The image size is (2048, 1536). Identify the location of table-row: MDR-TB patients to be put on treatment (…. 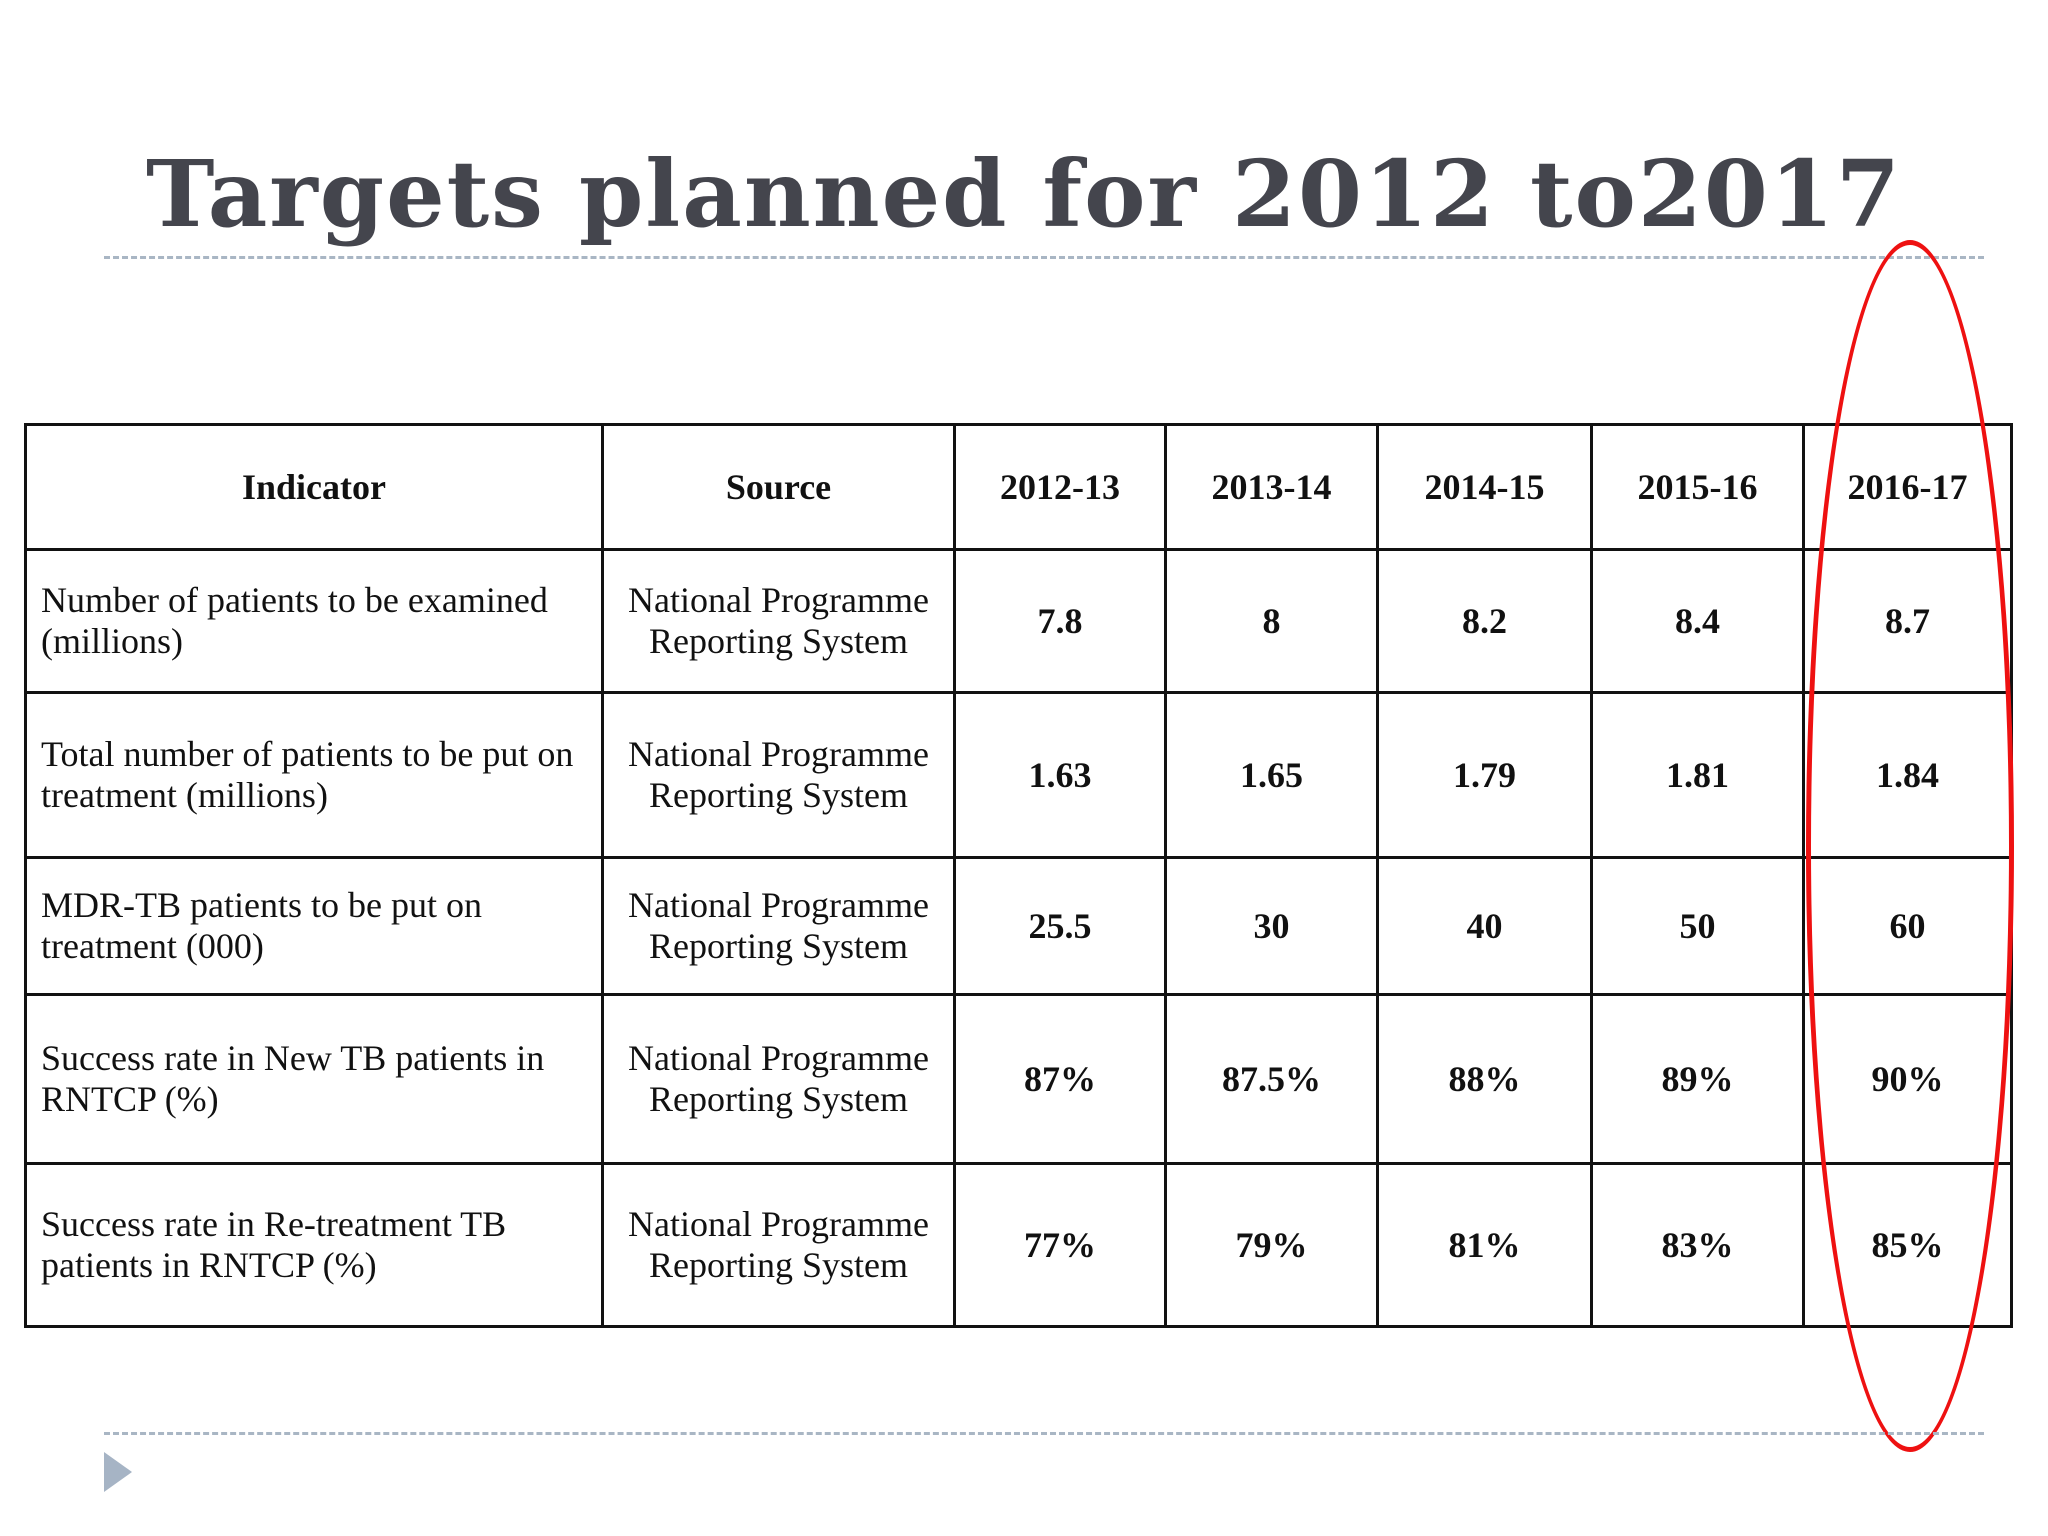
(1018, 926).